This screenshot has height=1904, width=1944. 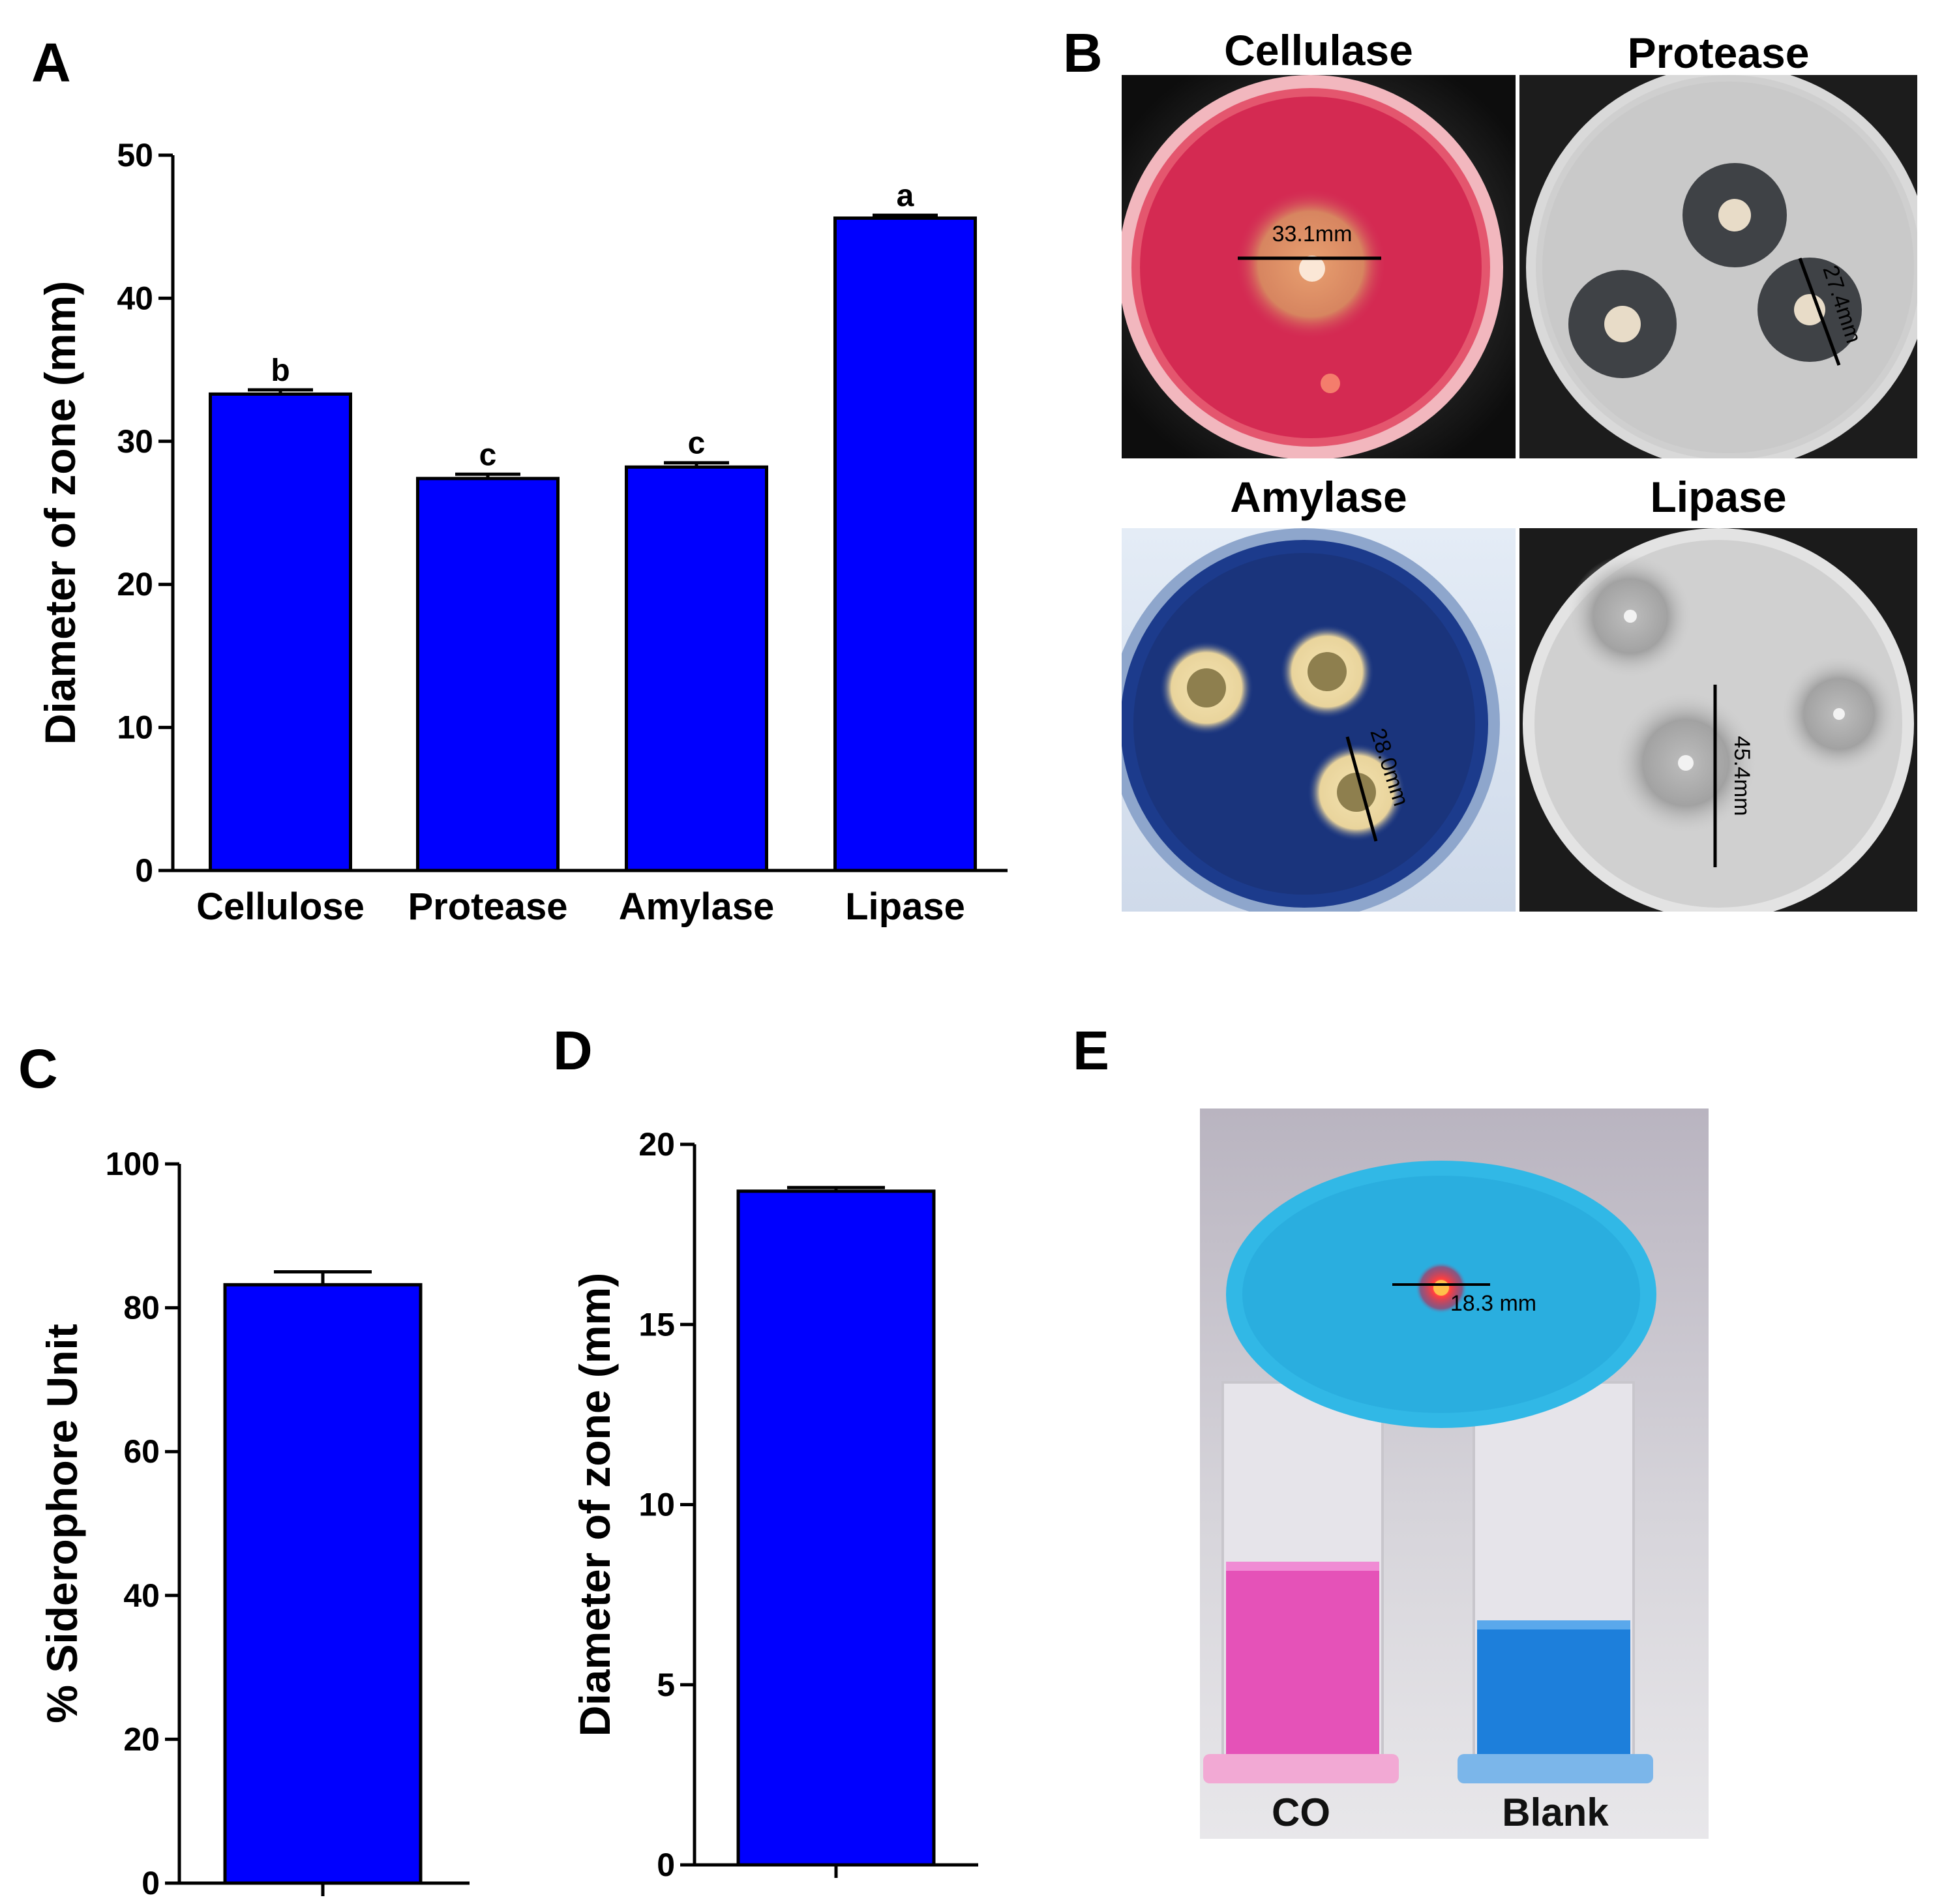 What do you see at coordinates (1718, 720) in the screenshot?
I see `photo-lipase-plate: 45.4mm` at bounding box center [1718, 720].